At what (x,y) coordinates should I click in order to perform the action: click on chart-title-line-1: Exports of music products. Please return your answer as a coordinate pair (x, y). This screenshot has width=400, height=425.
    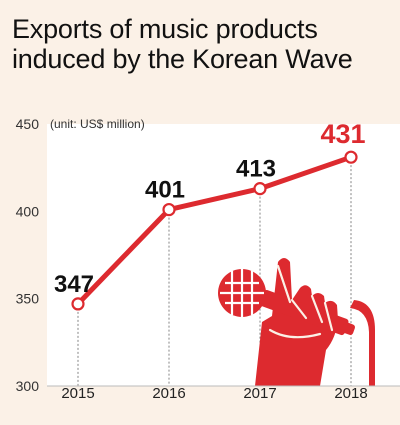
    Looking at the image, I should click on (165, 29).